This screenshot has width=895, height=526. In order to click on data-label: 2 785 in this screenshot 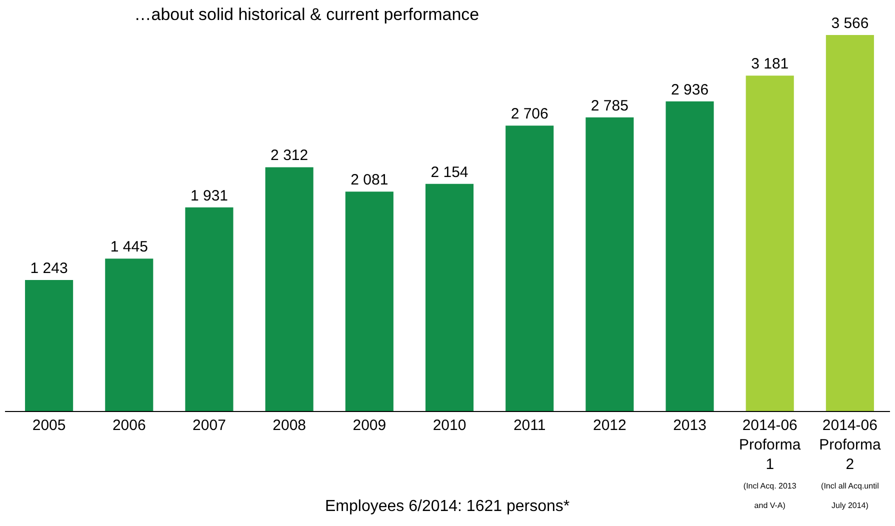, I will do `click(609, 105)`.